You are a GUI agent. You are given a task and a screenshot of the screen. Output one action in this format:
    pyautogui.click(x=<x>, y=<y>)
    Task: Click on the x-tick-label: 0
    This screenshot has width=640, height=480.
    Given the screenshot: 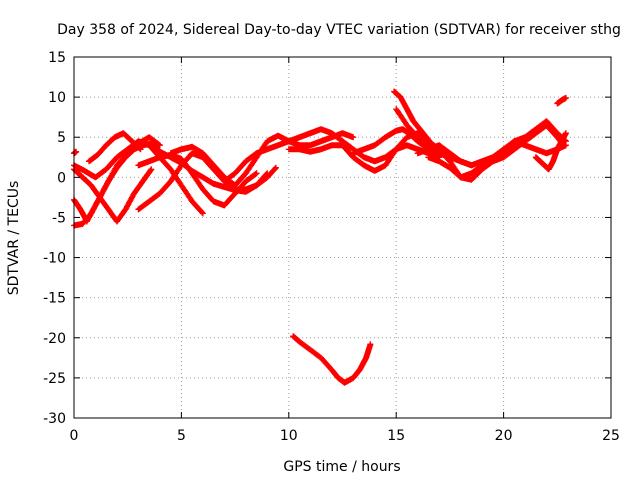 What is the action you would take?
    pyautogui.click(x=74, y=436)
    